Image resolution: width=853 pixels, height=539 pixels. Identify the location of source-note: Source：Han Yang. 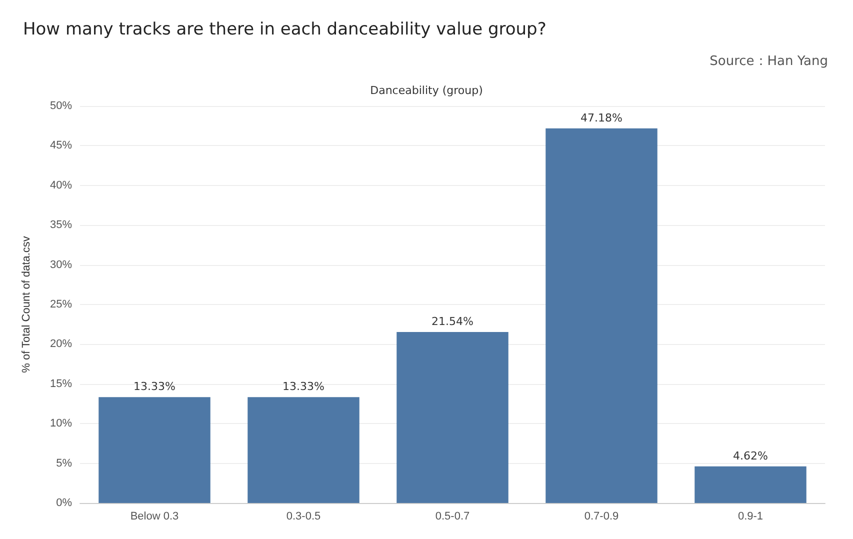
(769, 61).